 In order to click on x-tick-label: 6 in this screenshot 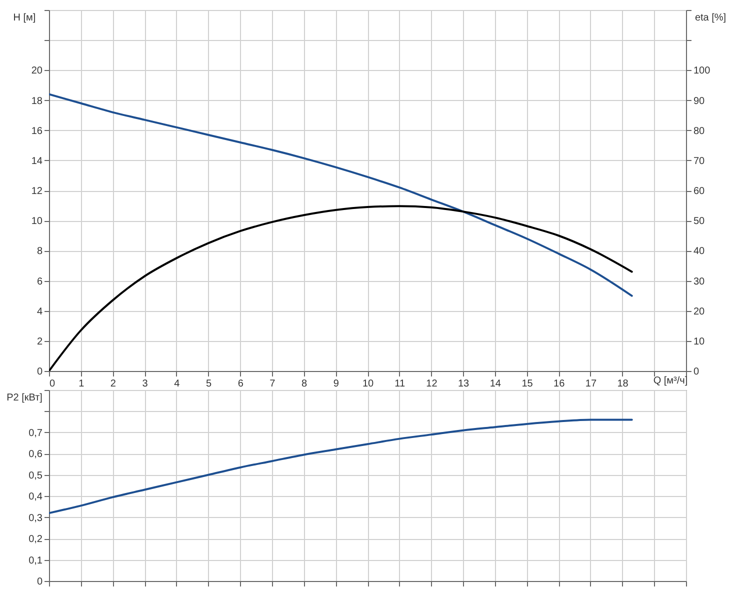, I will do `click(241, 384)`.